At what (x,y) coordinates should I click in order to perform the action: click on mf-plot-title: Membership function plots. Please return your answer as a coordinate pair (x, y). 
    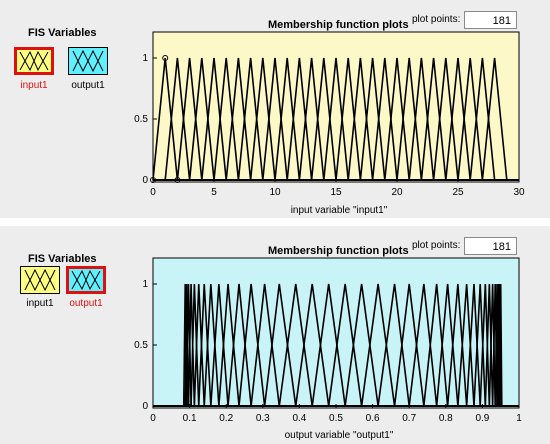
    Looking at the image, I should click on (338, 251).